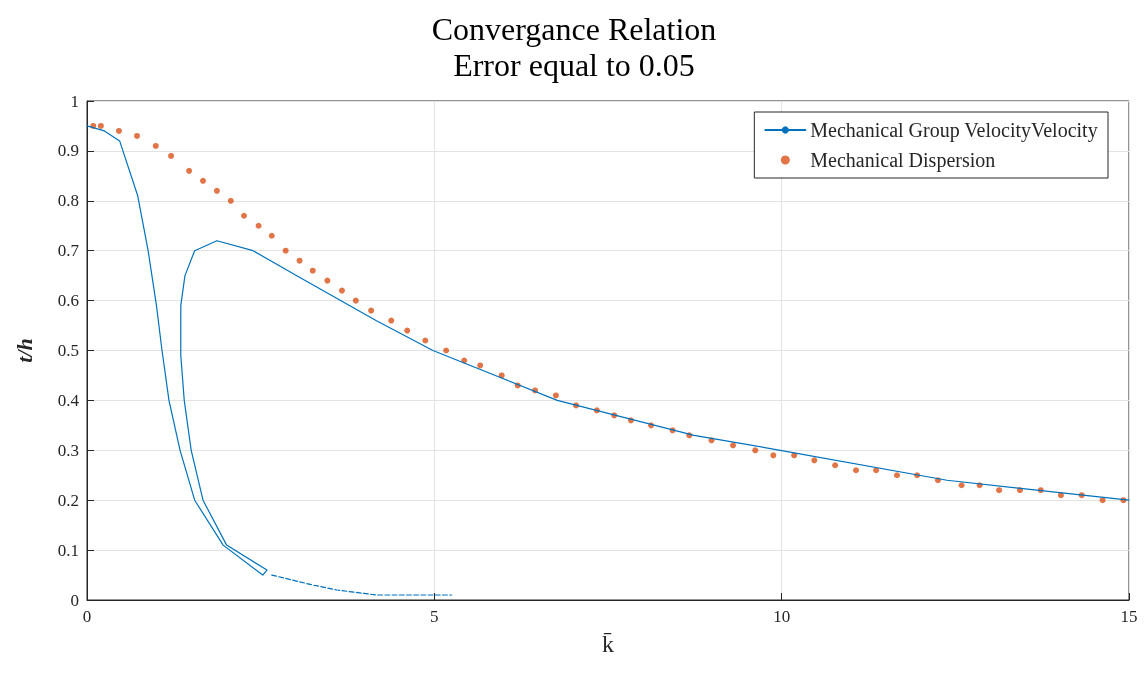 The width and height of the screenshot is (1148, 675). What do you see at coordinates (608, 644) in the screenshot?
I see `x-axis-title: k̄` at bounding box center [608, 644].